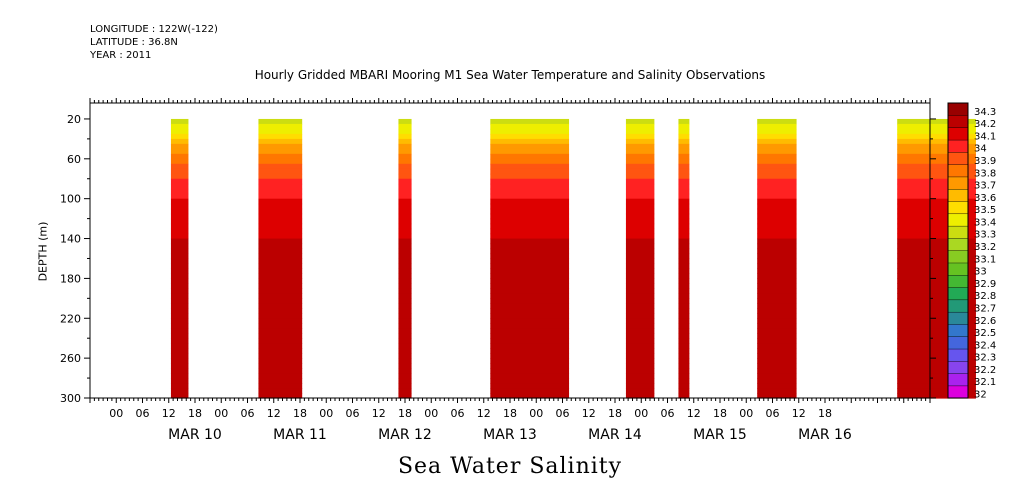 This screenshot has height=504, width=1009. I want to click on colorbar-frame, so click(958, 250).